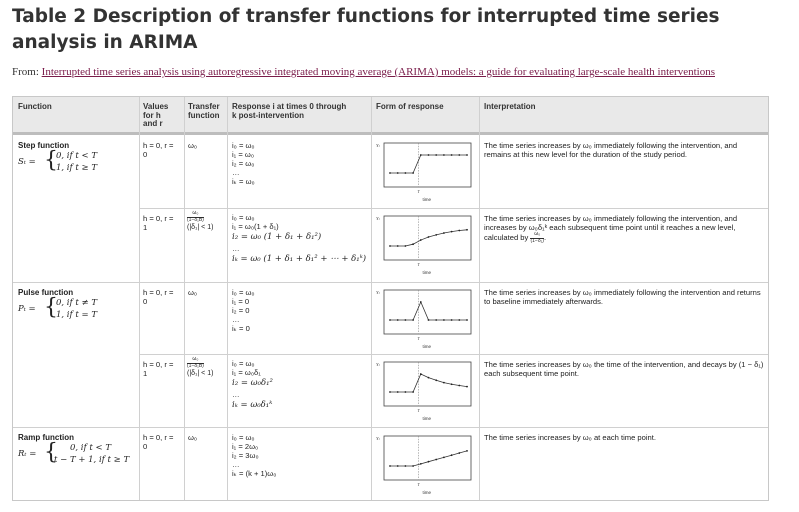  I want to click on response-line: i₀ = ω₀, so click(243, 145).